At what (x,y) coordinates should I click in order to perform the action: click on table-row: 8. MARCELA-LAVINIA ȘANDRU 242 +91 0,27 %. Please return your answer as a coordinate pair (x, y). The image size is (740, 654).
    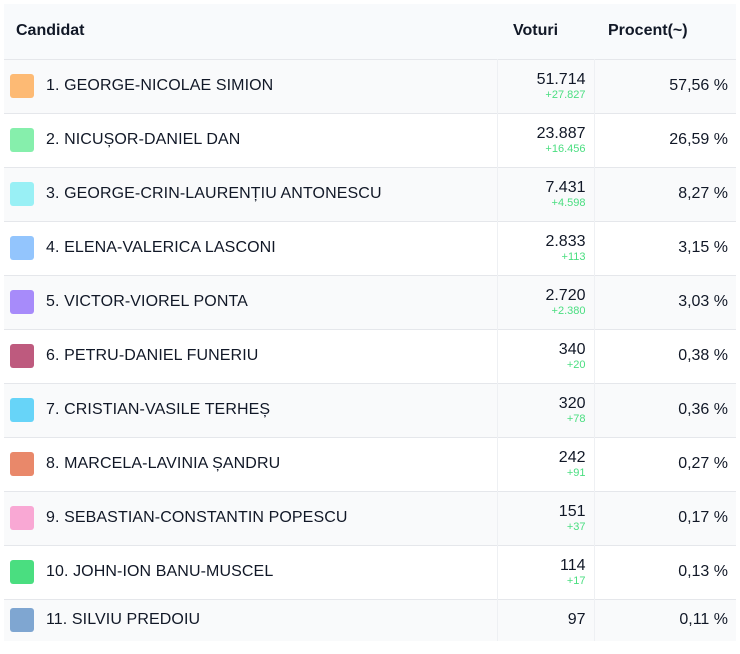
    Looking at the image, I should click on (370, 464).